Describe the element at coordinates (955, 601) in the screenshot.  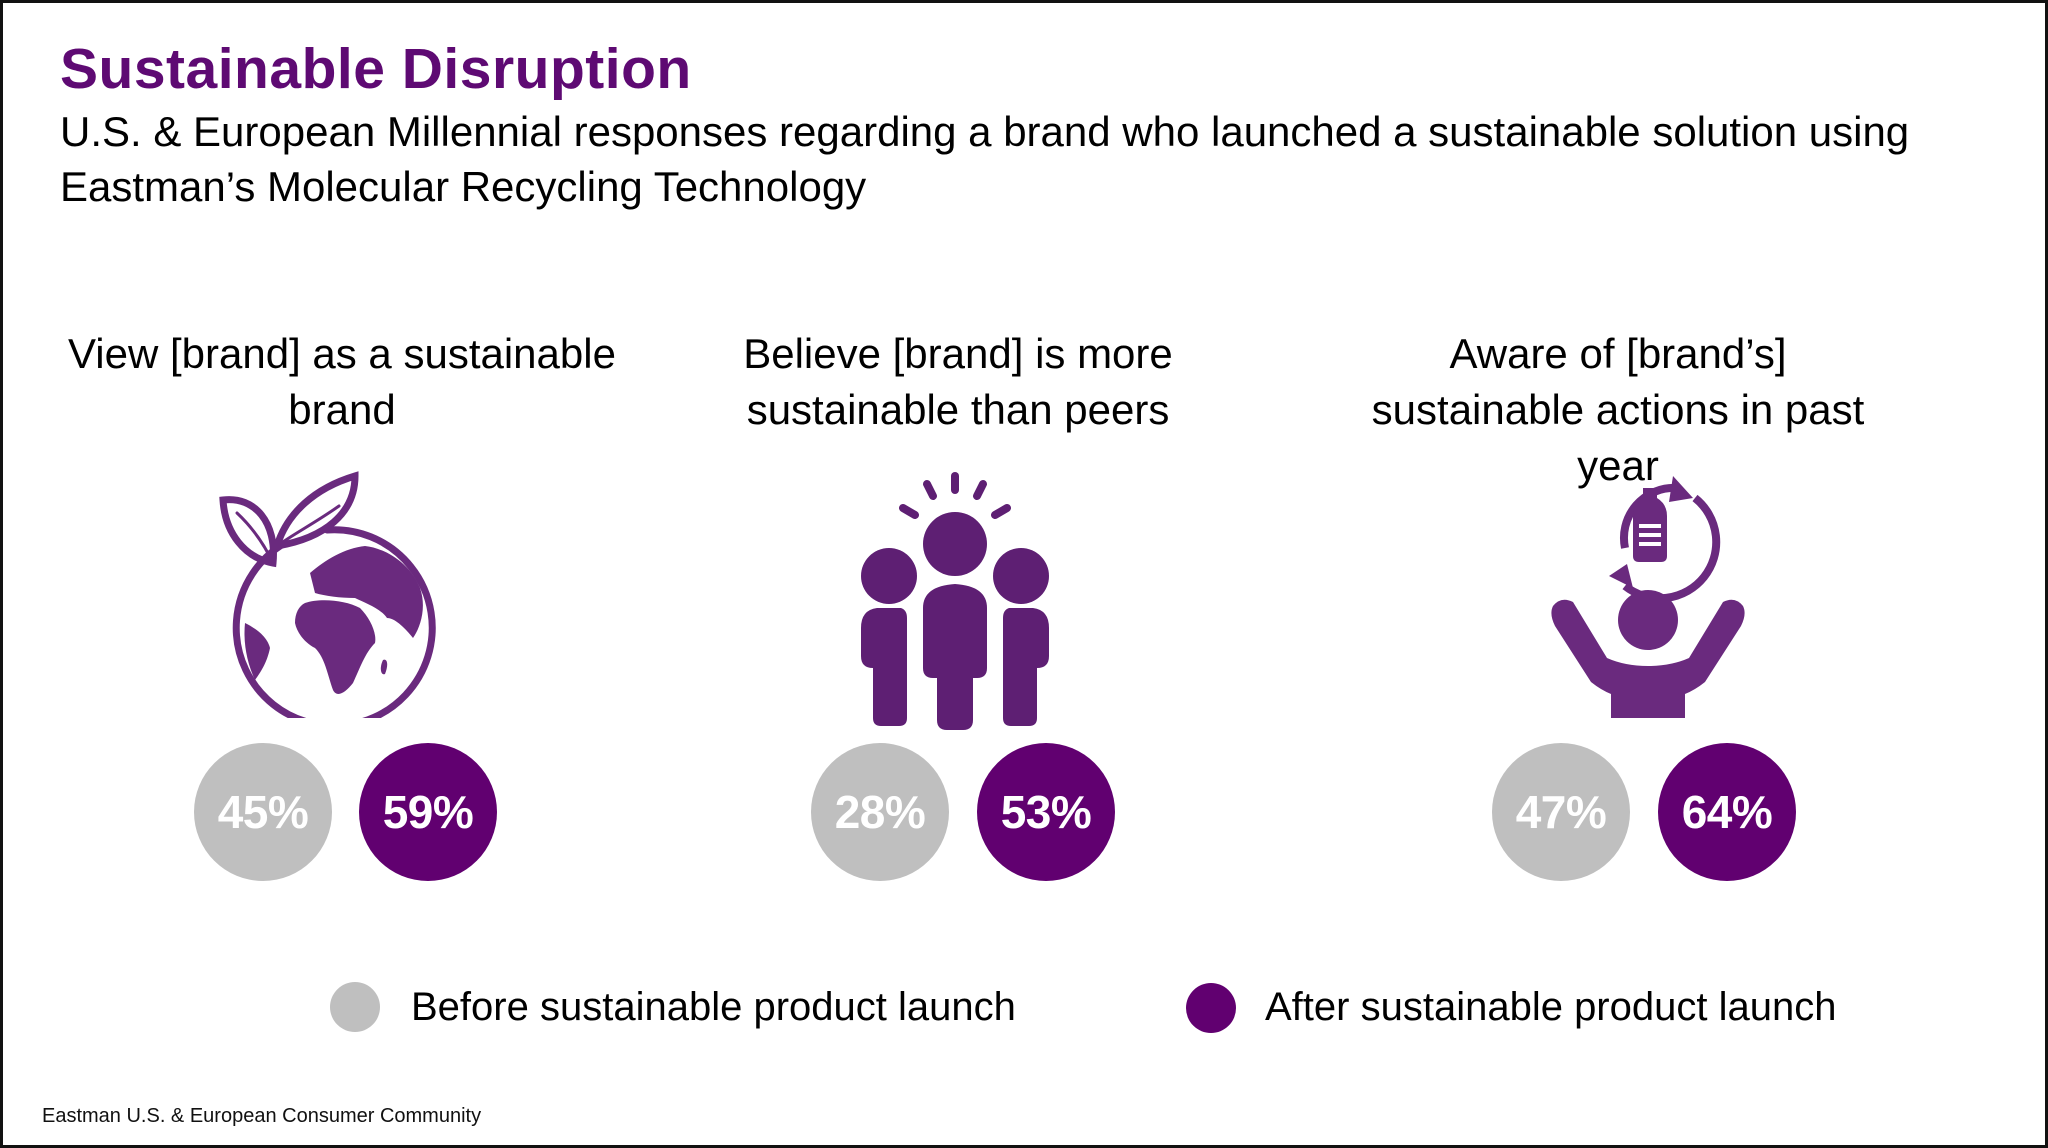
I see `standout-people-group-icon` at that location.